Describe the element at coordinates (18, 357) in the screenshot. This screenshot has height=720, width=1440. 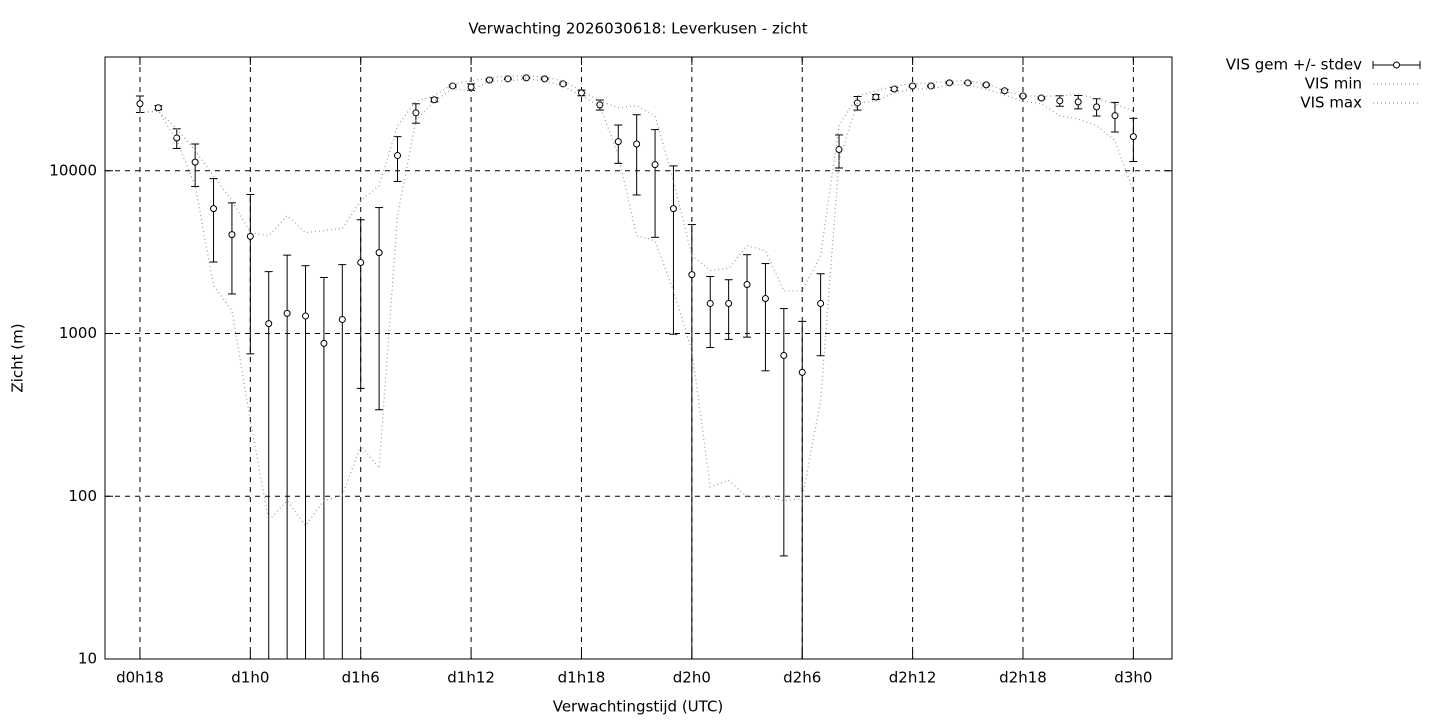
I see `y-axis-label: Zicht (m)` at that location.